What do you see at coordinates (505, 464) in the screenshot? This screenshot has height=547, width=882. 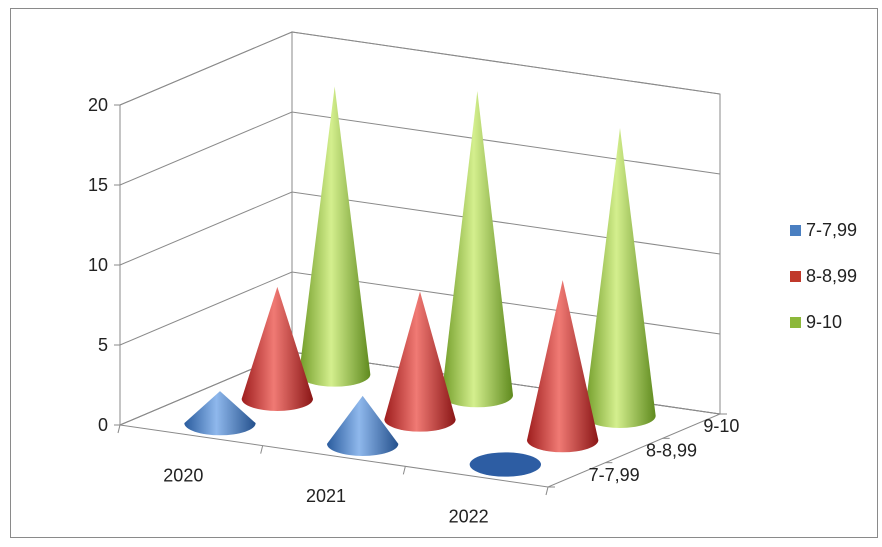 I see `cone-7-7,99-2022` at bounding box center [505, 464].